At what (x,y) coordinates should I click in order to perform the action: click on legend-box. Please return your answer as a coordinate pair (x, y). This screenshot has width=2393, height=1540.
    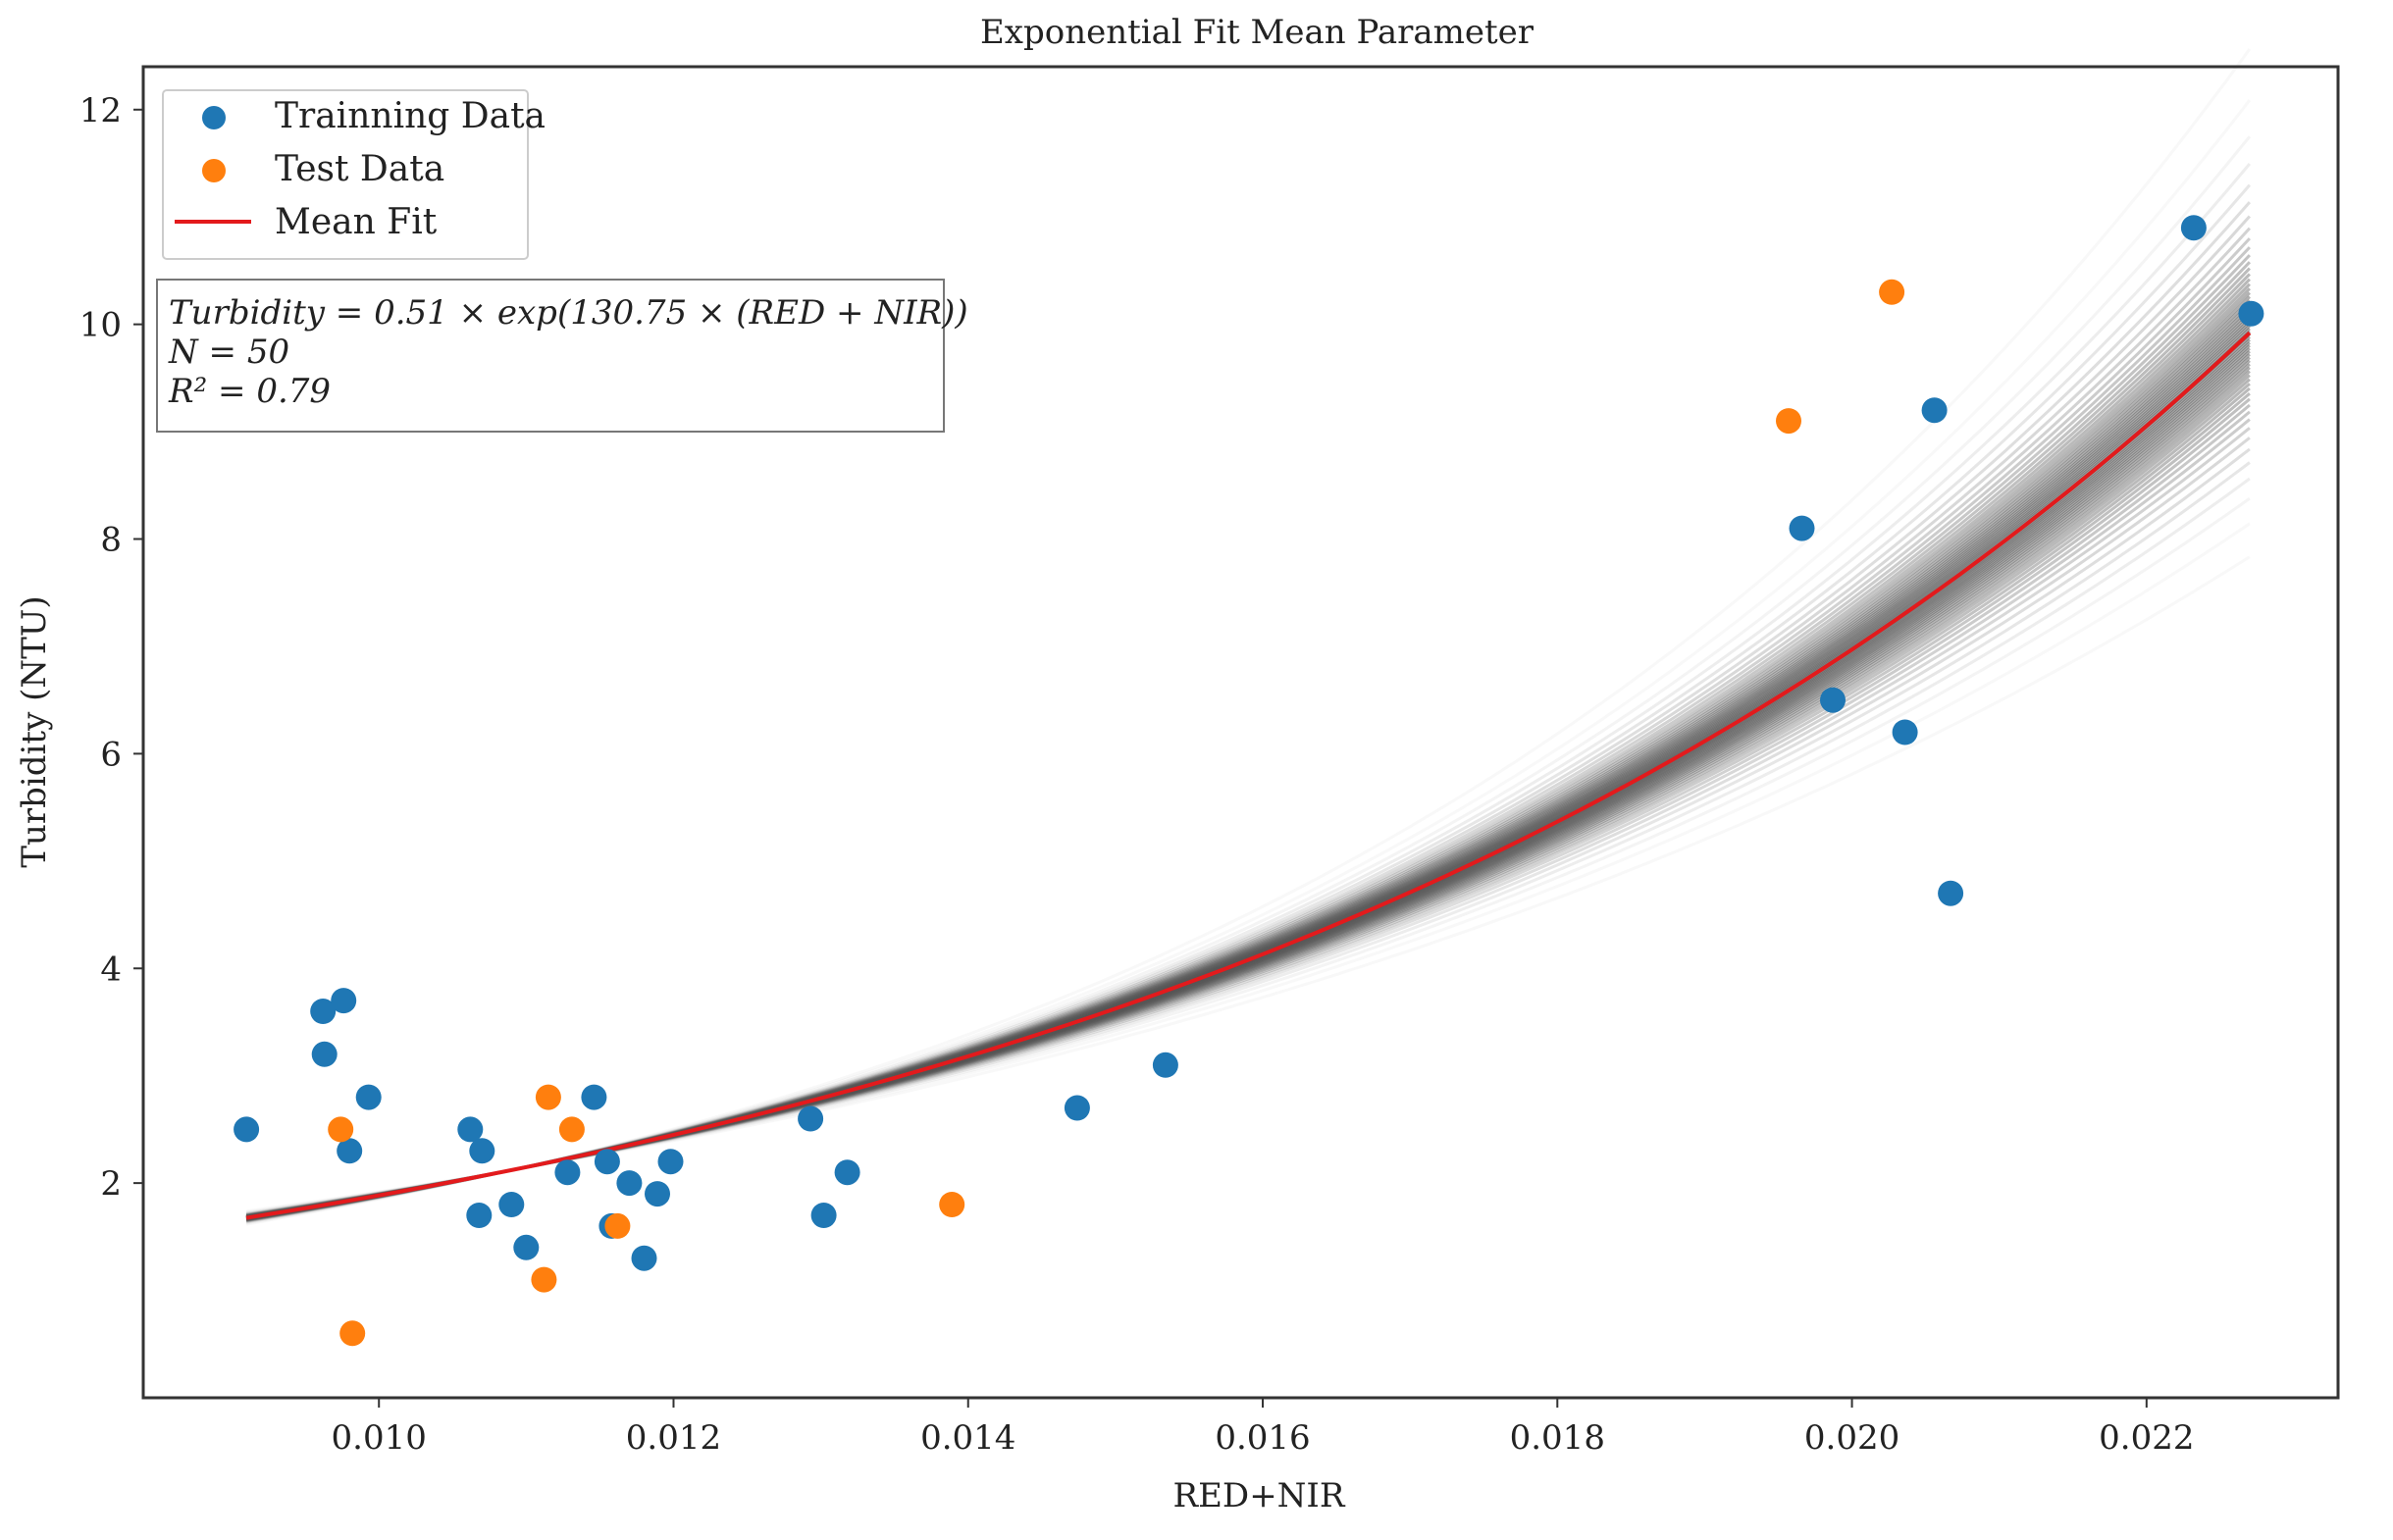
    Looking at the image, I should click on (345, 174).